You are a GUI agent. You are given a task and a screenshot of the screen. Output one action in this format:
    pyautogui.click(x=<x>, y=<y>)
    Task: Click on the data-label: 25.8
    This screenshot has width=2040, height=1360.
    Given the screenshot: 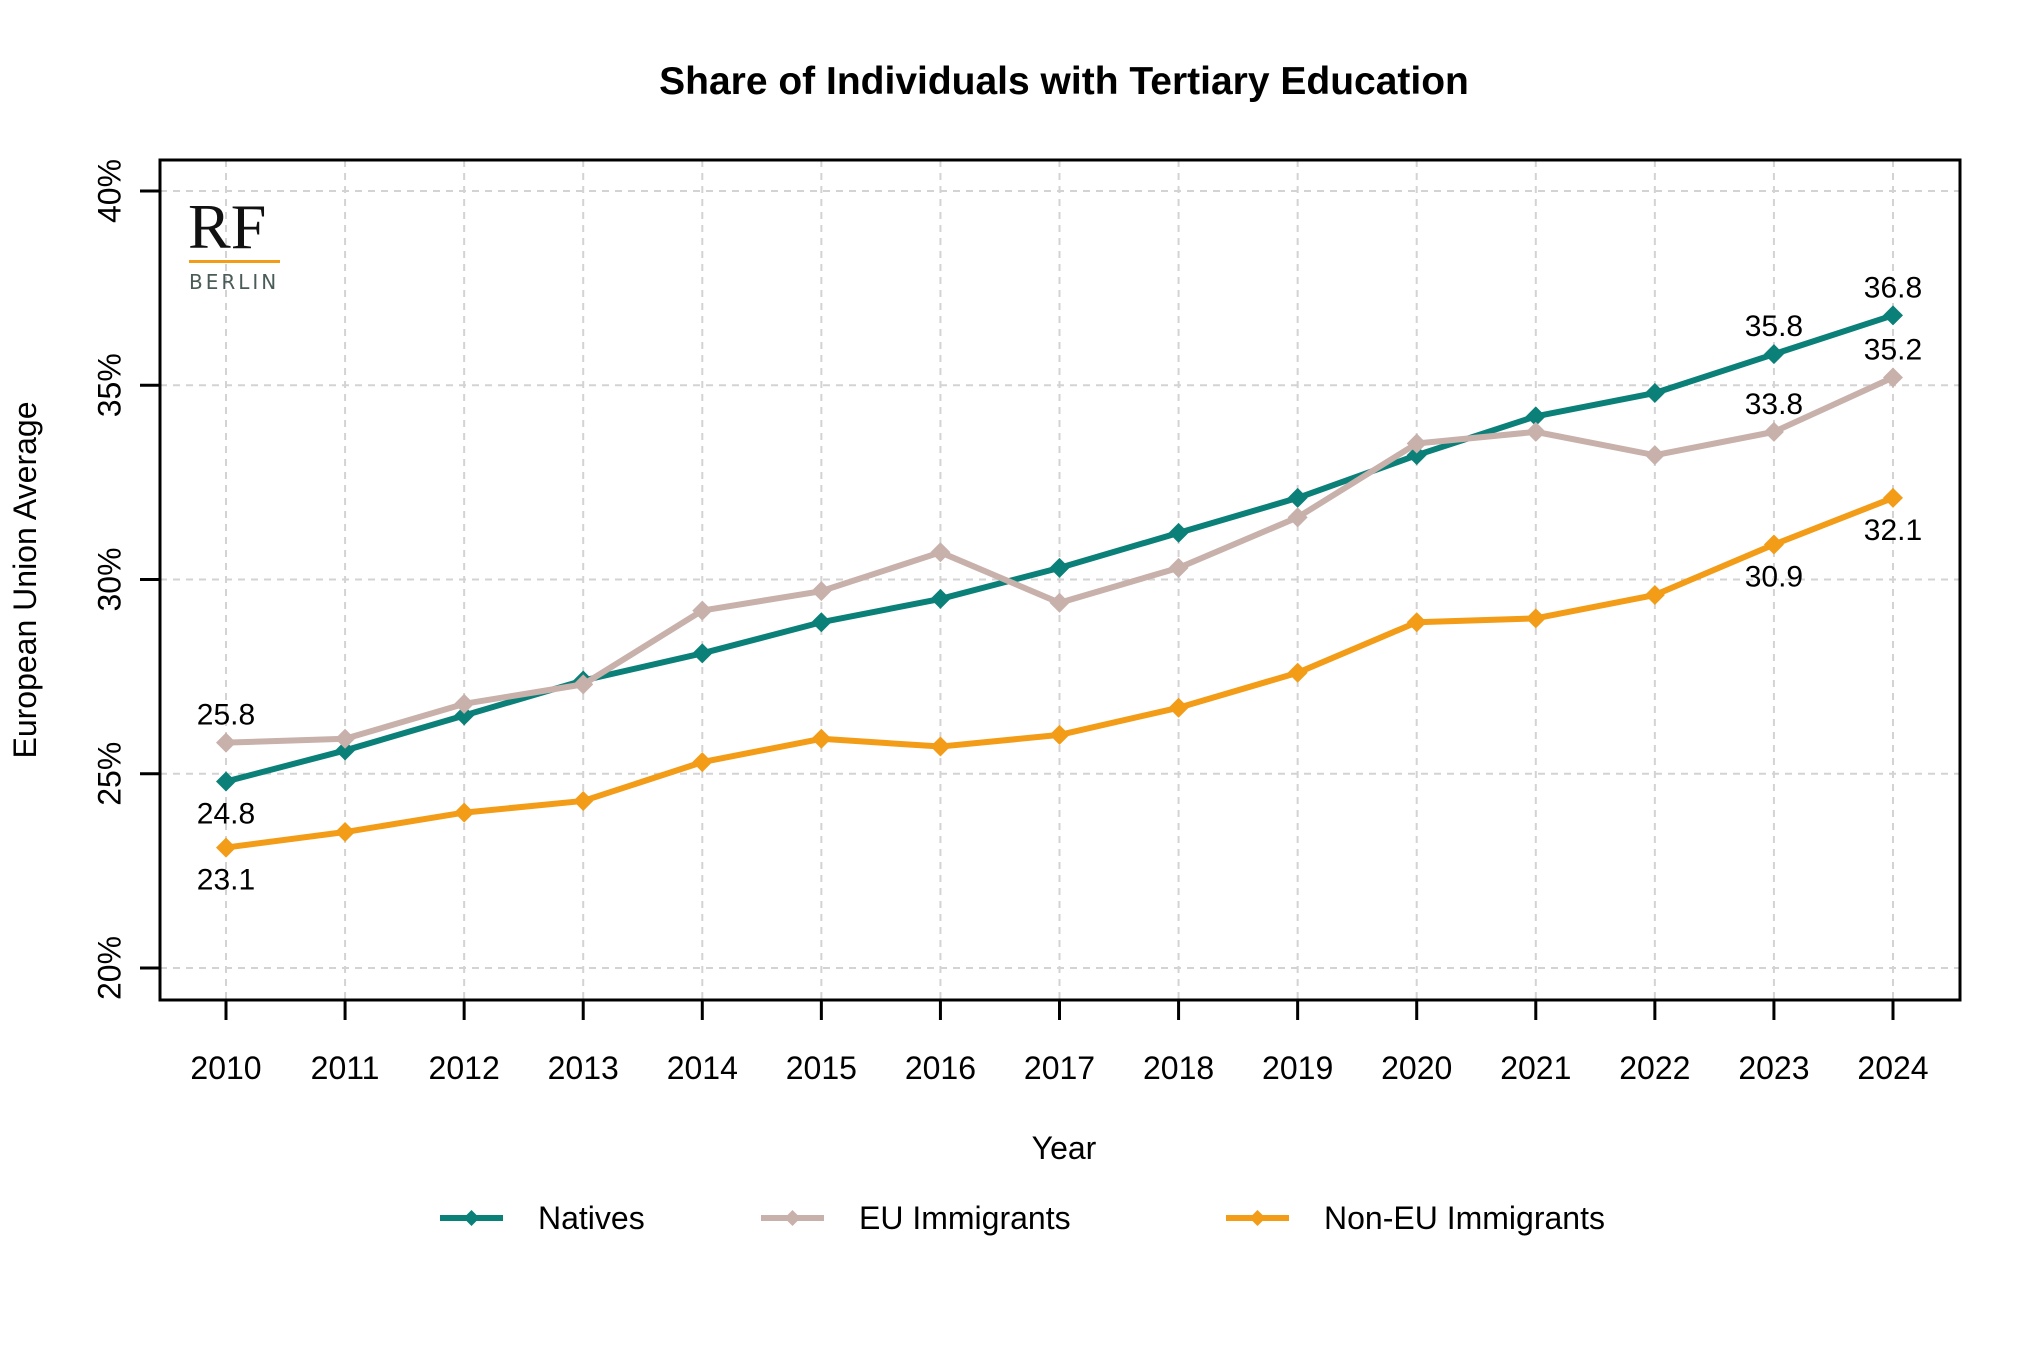 What is the action you would take?
    pyautogui.click(x=226, y=715)
    